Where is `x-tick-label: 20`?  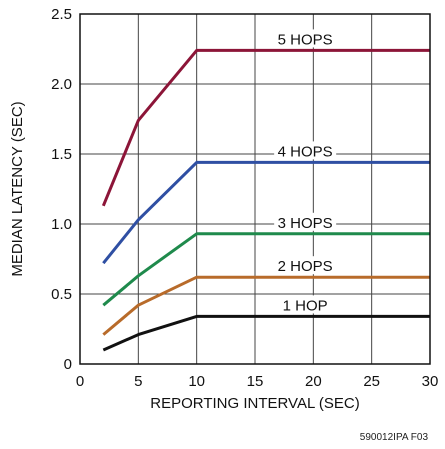 x-tick-label: 20 is located at coordinates (313, 381).